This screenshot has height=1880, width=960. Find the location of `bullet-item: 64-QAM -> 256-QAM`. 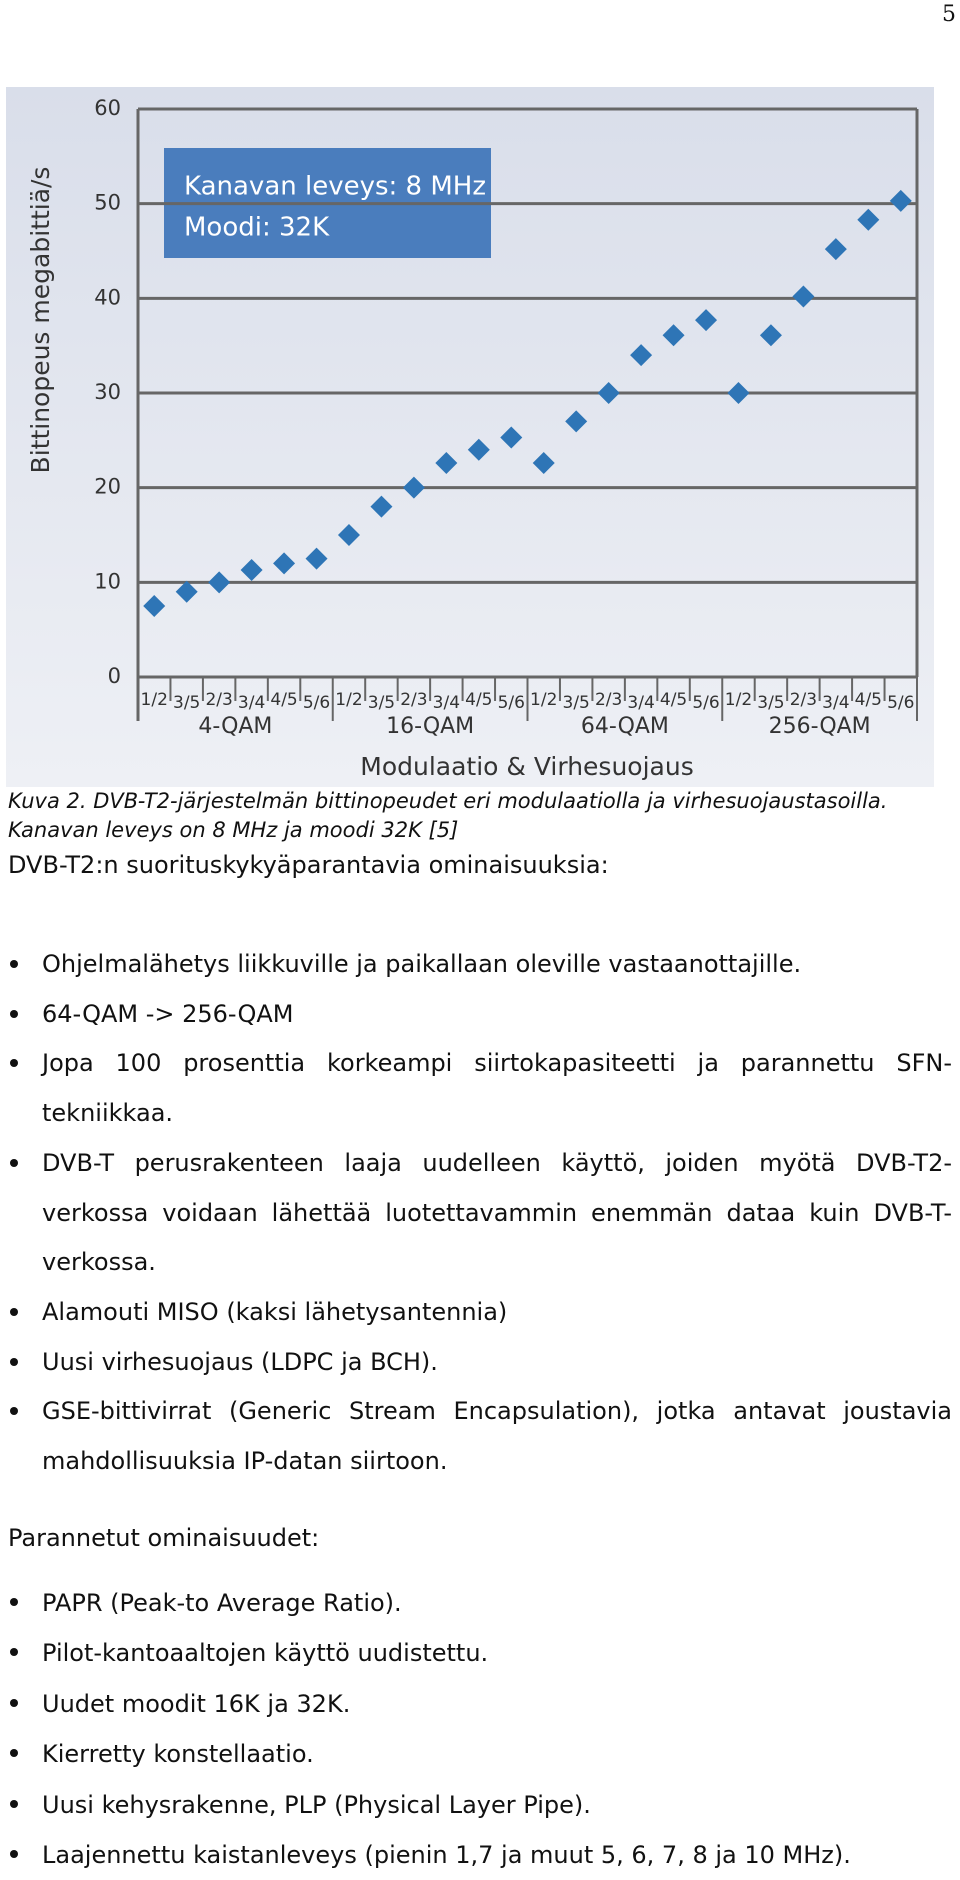

bullet-item: 64-QAM -> 256-QAM is located at coordinates (481, 1015).